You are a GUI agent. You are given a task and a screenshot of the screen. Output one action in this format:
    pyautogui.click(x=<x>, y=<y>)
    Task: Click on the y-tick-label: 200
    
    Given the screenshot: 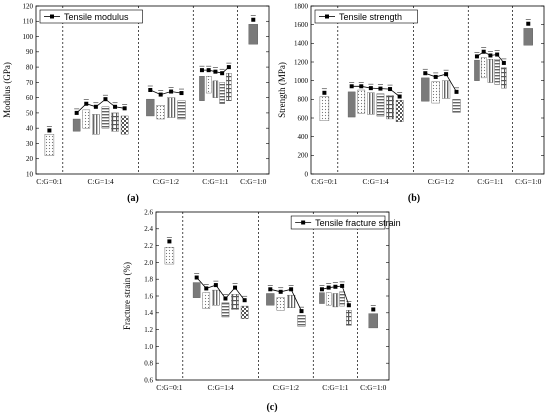 What is the action you would take?
    pyautogui.click(x=303, y=156)
    